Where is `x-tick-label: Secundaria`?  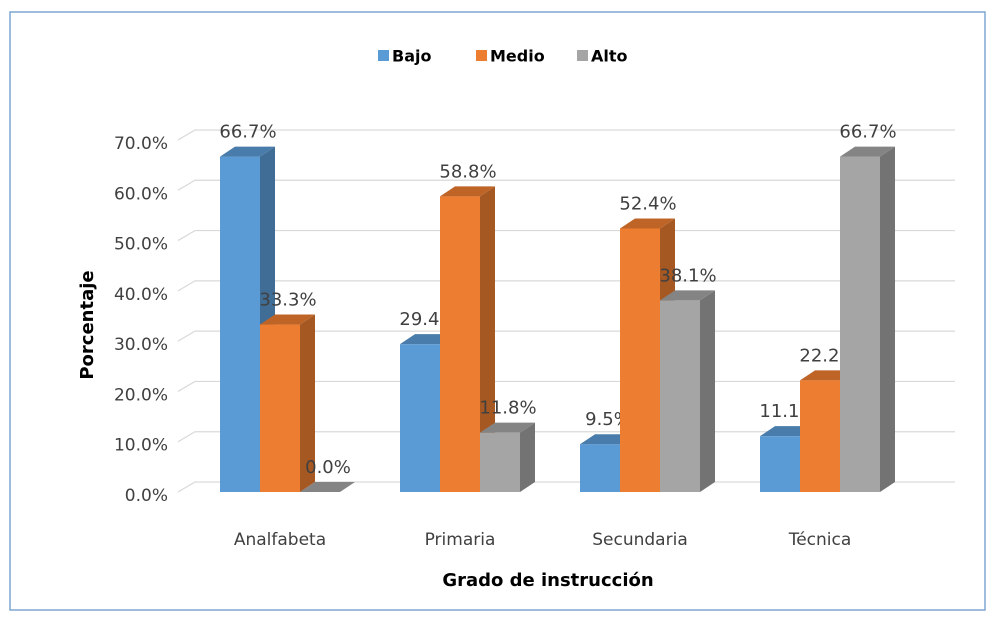
x-tick-label: Secundaria is located at coordinates (639, 540).